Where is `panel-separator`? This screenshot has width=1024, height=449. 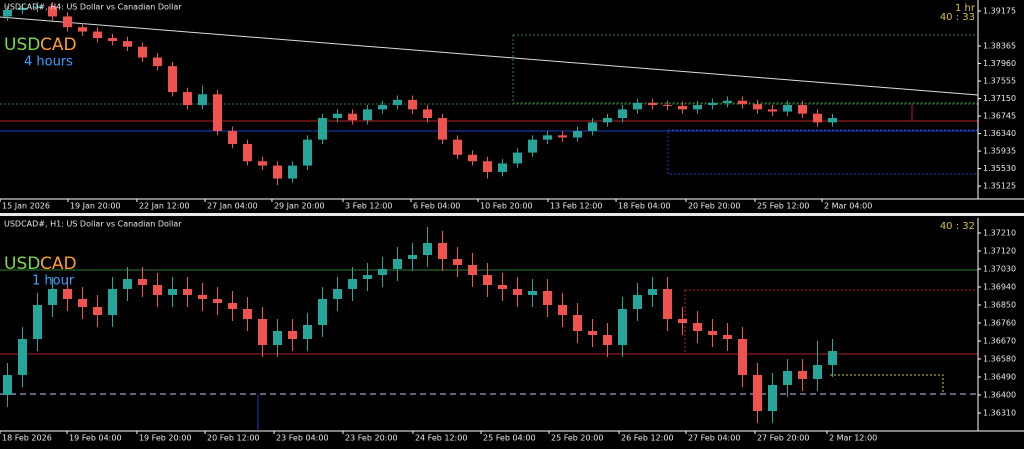
panel-separator is located at coordinates (512, 214).